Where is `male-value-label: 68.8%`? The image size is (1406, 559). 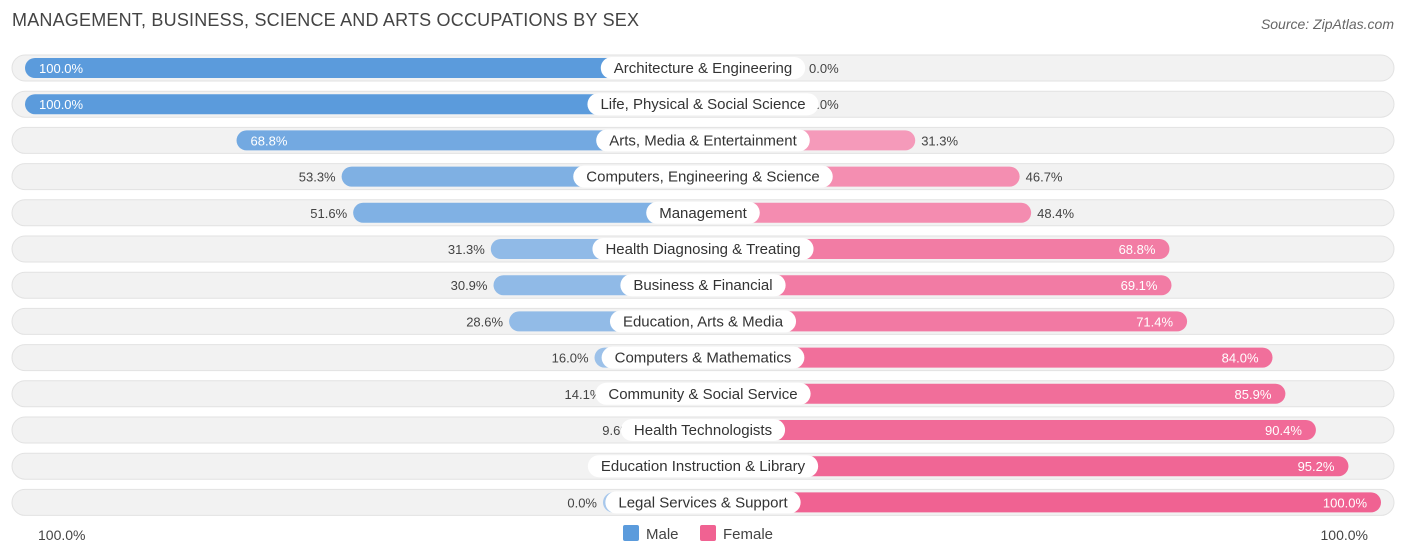 male-value-label: 68.8% is located at coordinates (269, 140).